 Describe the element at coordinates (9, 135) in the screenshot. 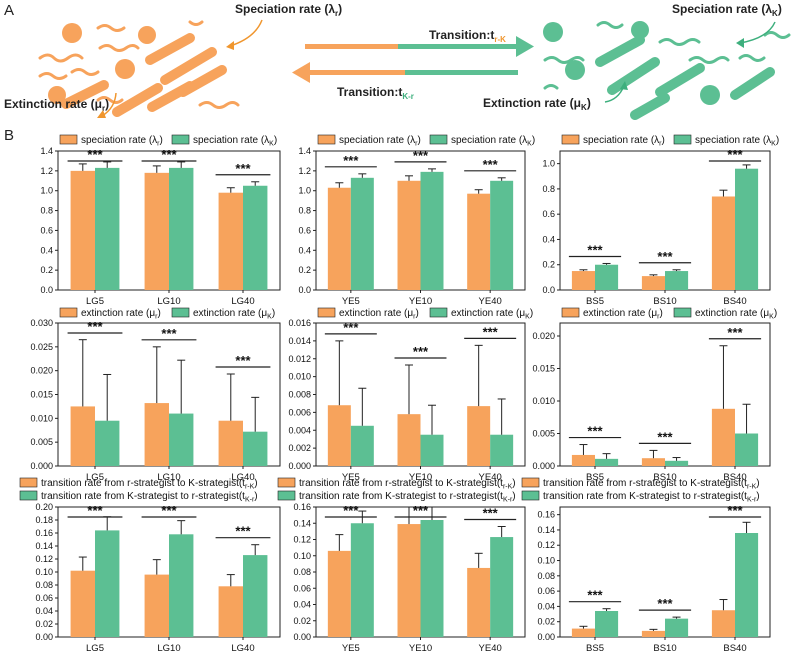

I see `panel-b-letter: B` at that location.